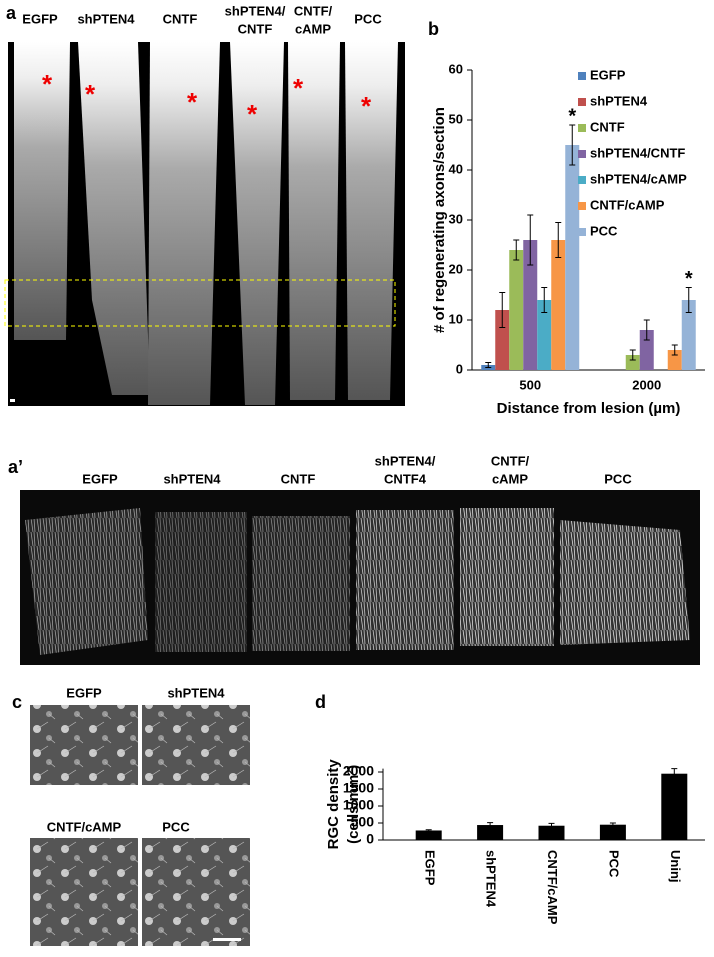  I want to click on x-axis-label: Distance from lesion (µm), so click(589, 408).